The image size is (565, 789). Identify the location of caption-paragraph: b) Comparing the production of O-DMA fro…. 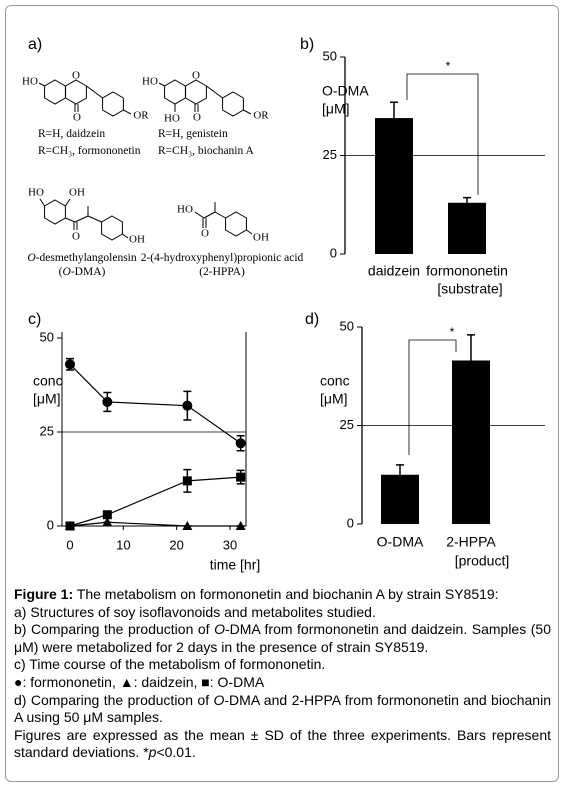
(282, 638).